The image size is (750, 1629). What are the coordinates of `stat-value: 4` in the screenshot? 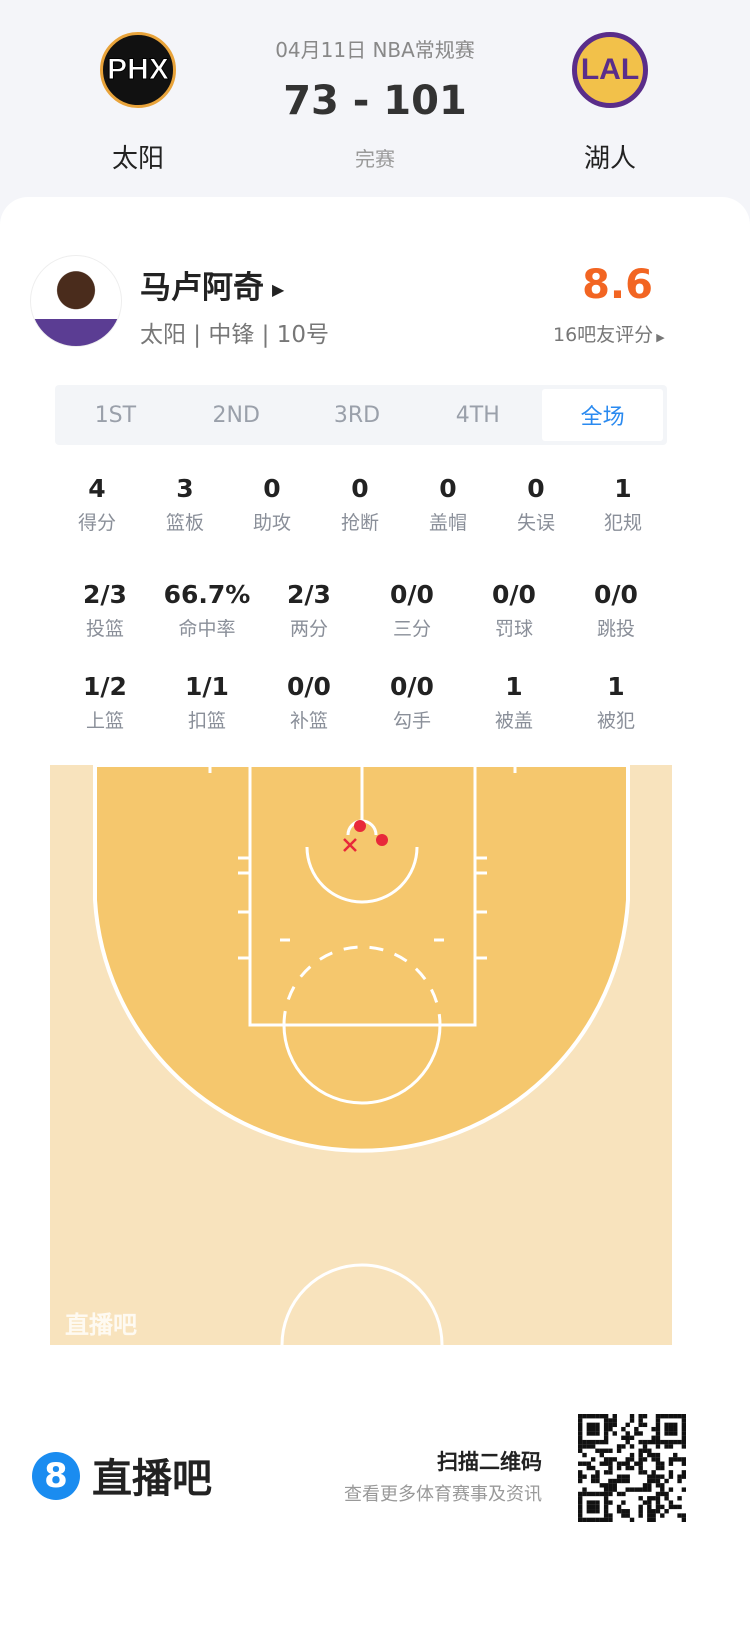 It's located at (97, 488).